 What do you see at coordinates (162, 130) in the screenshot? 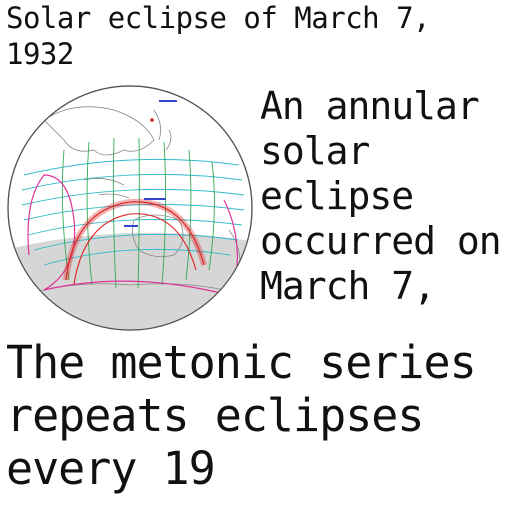
I see `coastline-islands` at bounding box center [162, 130].